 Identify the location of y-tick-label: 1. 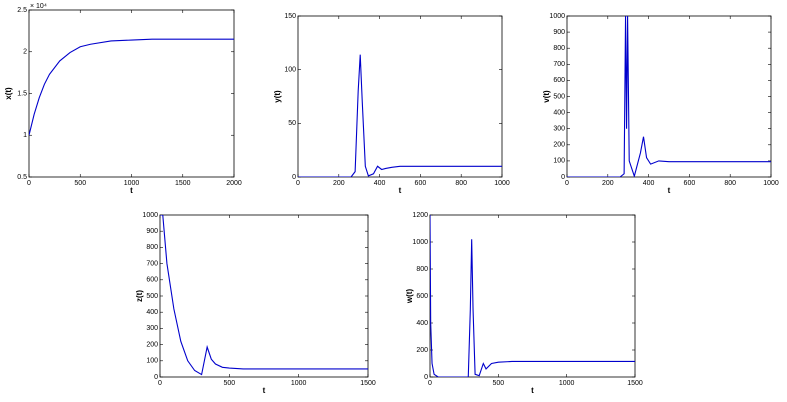
(25, 135).